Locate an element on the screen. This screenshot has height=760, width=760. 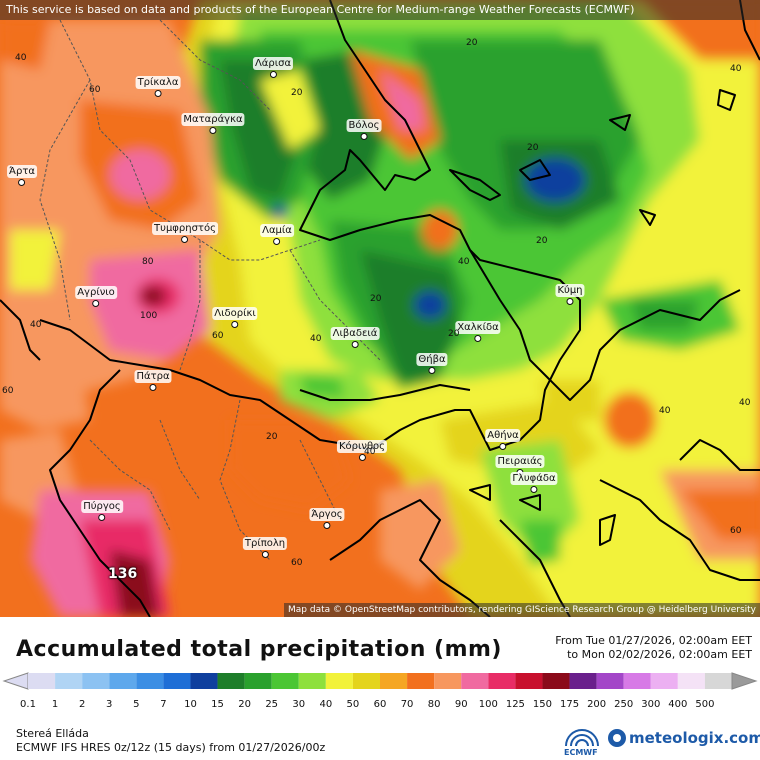
city-label: Χαλκίδα is located at coordinates (478, 327).